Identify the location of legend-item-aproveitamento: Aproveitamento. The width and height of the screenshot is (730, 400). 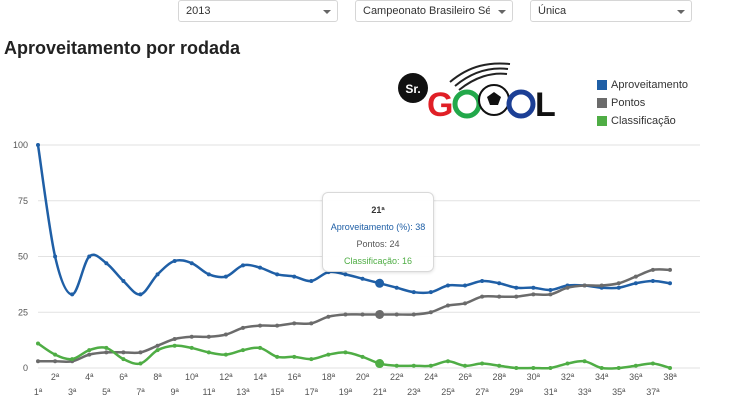
(642, 85).